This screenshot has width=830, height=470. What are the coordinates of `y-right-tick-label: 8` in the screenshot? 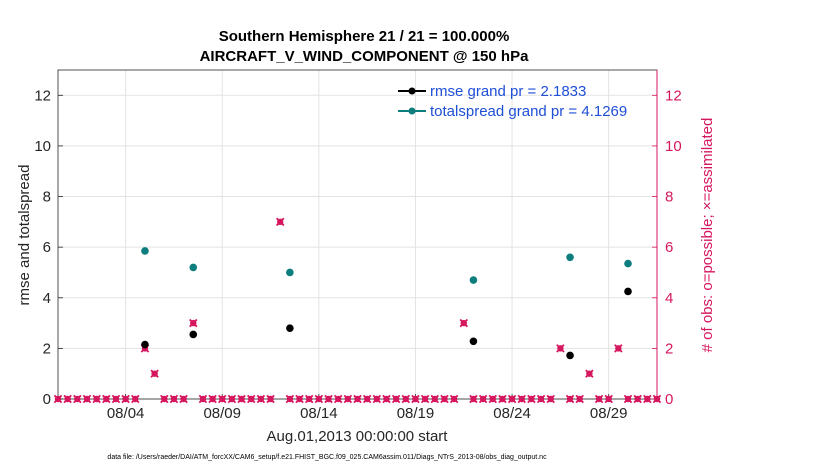 It's located at (669, 197).